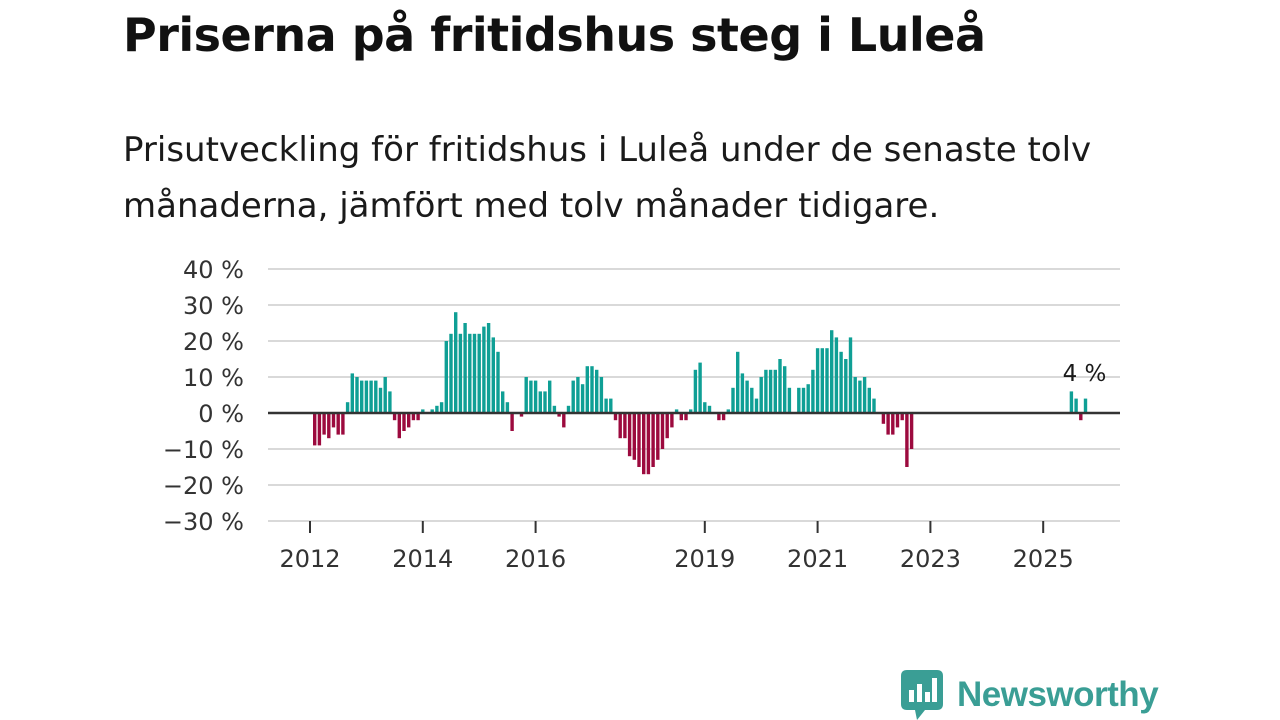 The height and width of the screenshot is (720, 1280). Describe the element at coordinates (535, 559) in the screenshot. I see `x-tick-label: 2016` at that location.